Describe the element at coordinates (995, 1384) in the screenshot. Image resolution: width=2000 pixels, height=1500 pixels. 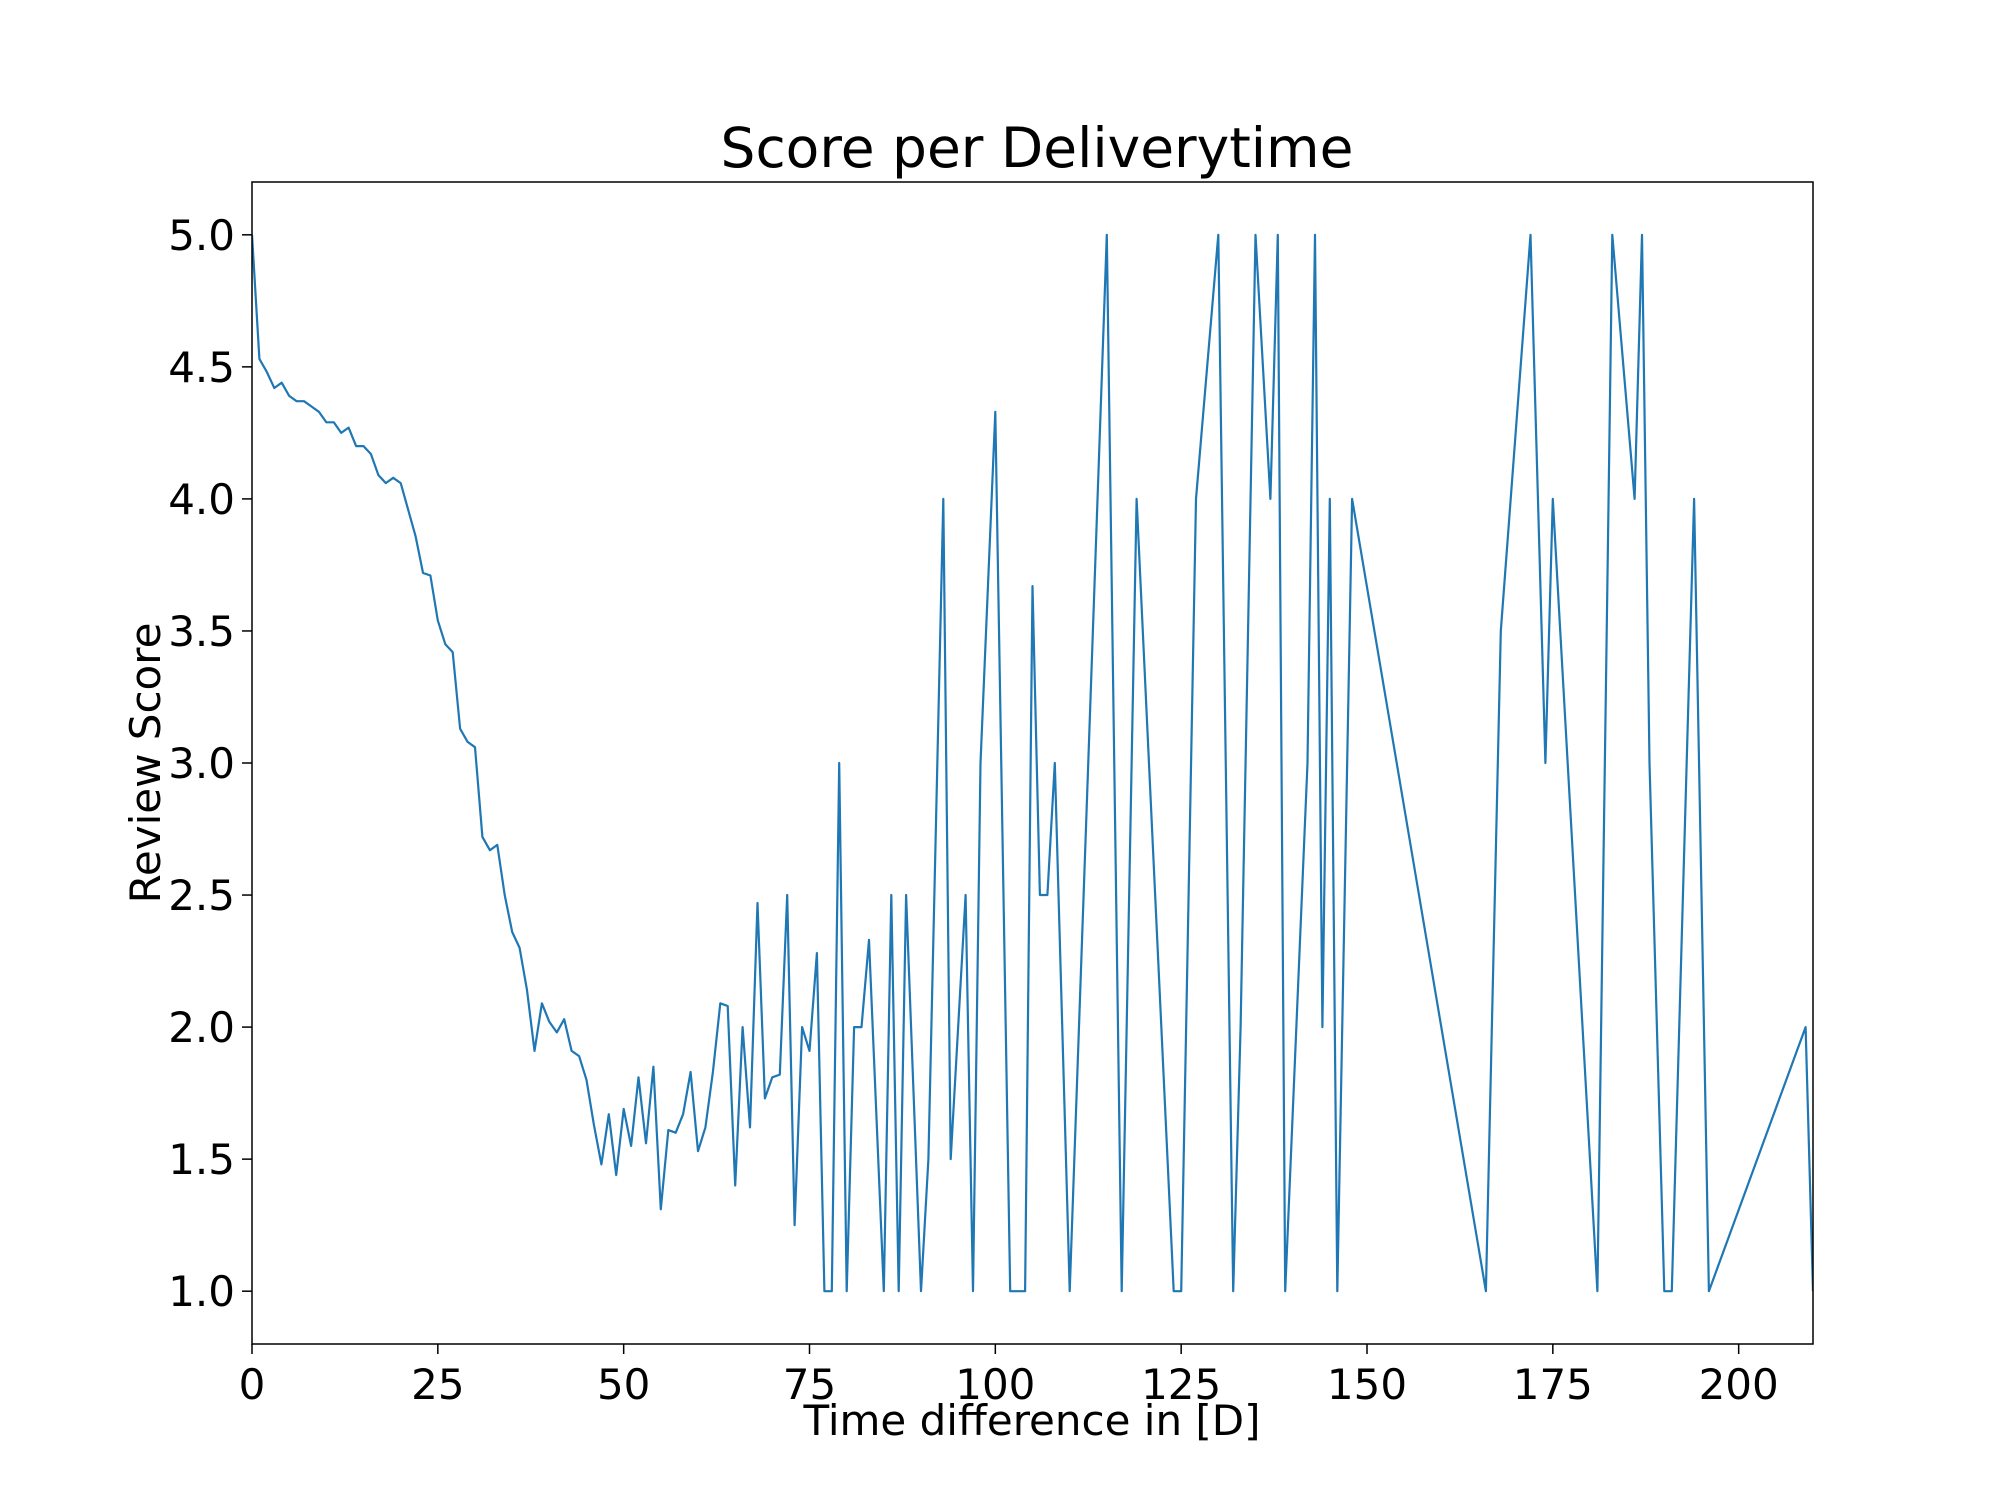
I see `x-tick-label: 100` at that location.